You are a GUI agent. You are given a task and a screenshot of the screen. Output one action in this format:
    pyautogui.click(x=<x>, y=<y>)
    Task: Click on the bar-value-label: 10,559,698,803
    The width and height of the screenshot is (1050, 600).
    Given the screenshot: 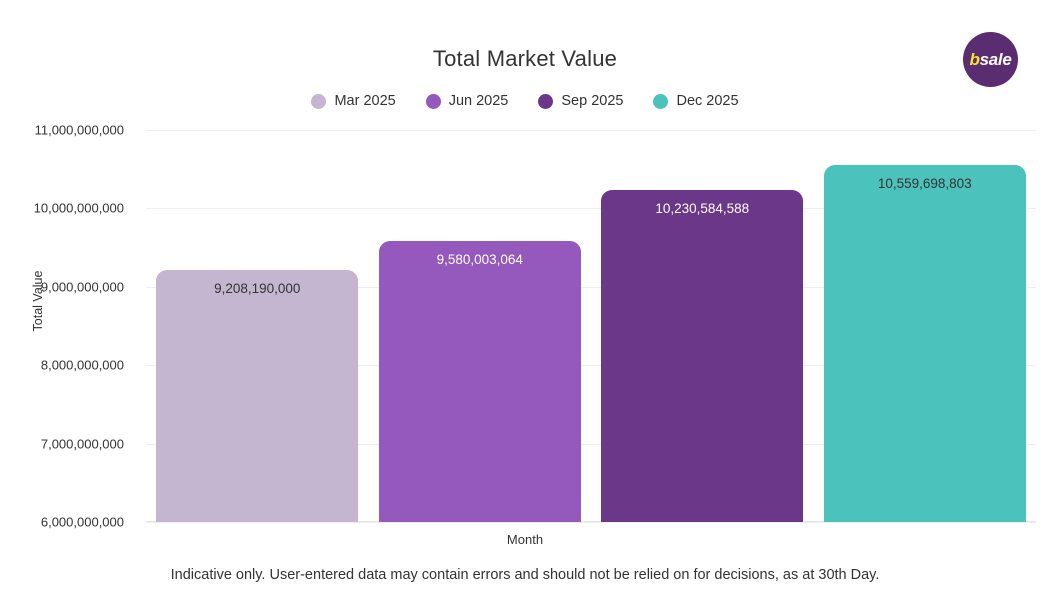 What is the action you would take?
    pyautogui.click(x=924, y=183)
    